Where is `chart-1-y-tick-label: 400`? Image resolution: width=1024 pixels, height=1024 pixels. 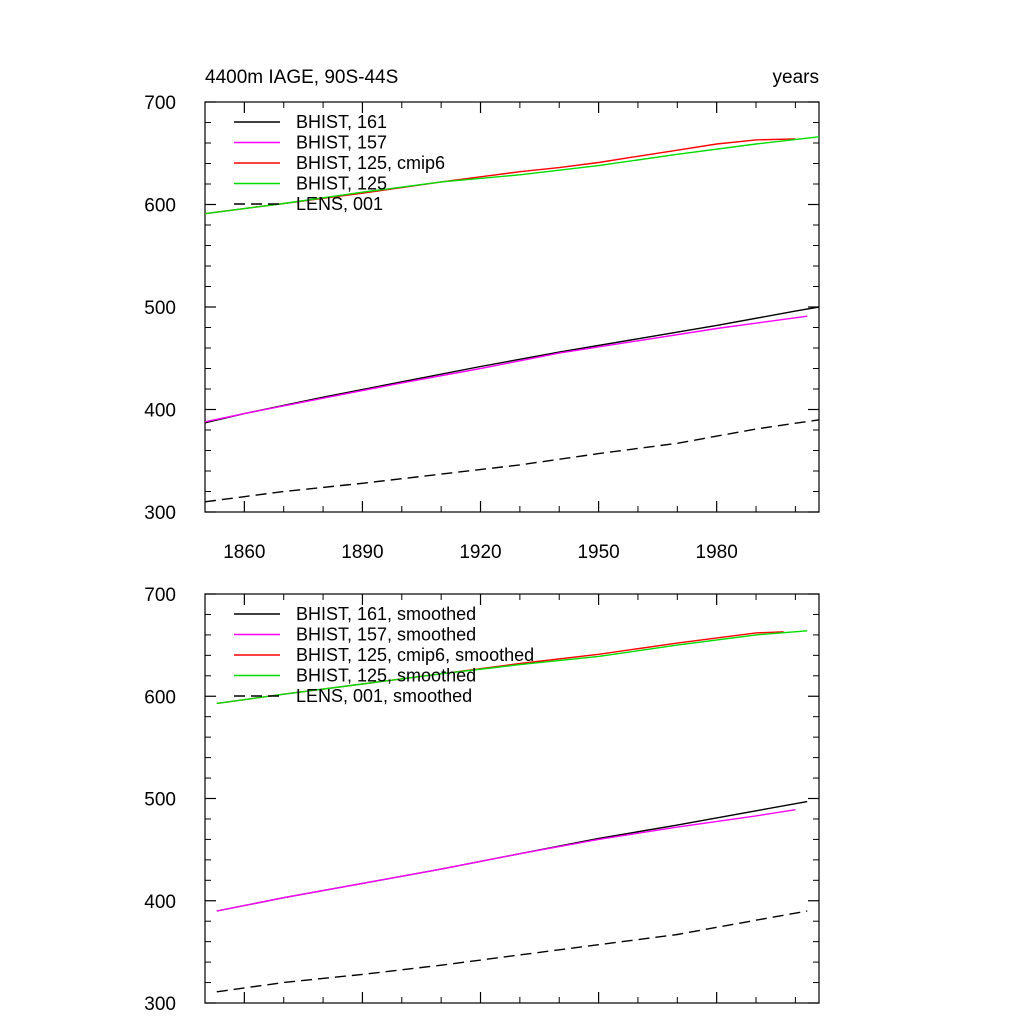
chart-1-y-tick-label: 400 is located at coordinates (160, 411).